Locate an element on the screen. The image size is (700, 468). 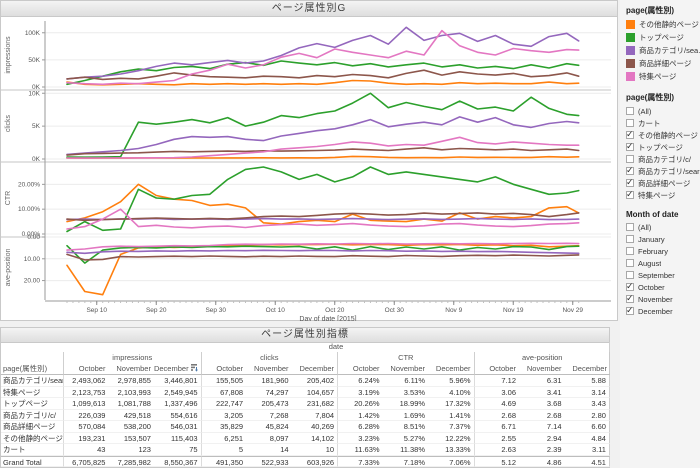
table-cell: 5 is located at coordinates (223, 450).